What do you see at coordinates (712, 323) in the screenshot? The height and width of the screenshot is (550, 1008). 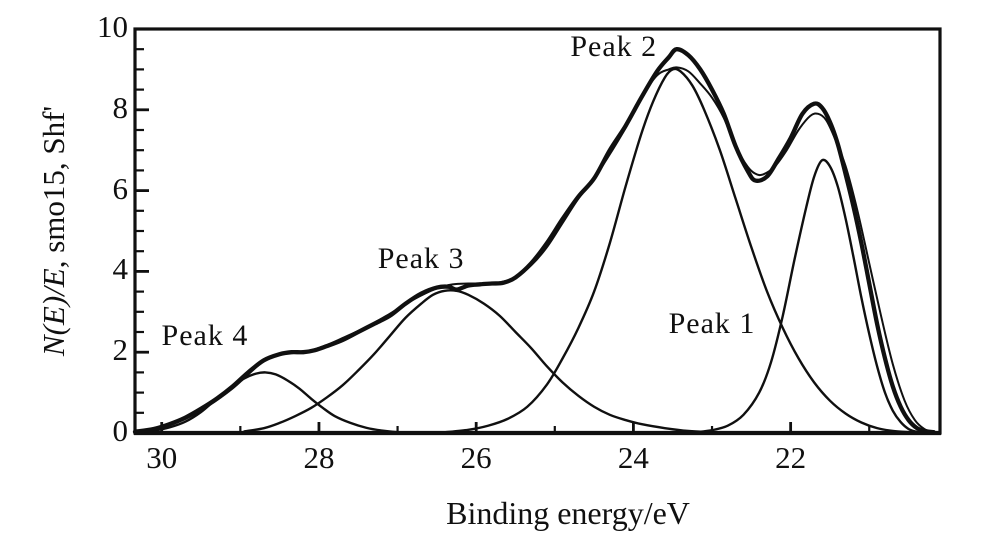 I see `annotation-peak-1: Peak 1` at bounding box center [712, 323].